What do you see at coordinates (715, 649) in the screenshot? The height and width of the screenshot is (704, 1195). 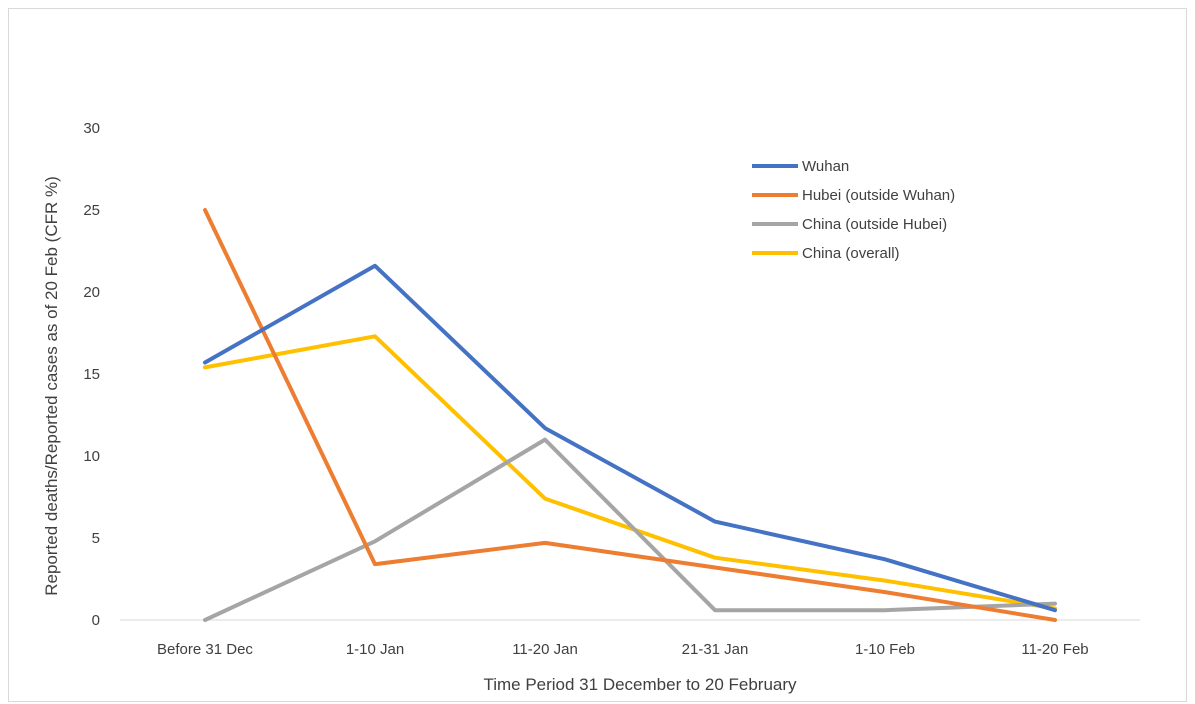 I see `x-tick-label: 21-31 Jan` at bounding box center [715, 649].